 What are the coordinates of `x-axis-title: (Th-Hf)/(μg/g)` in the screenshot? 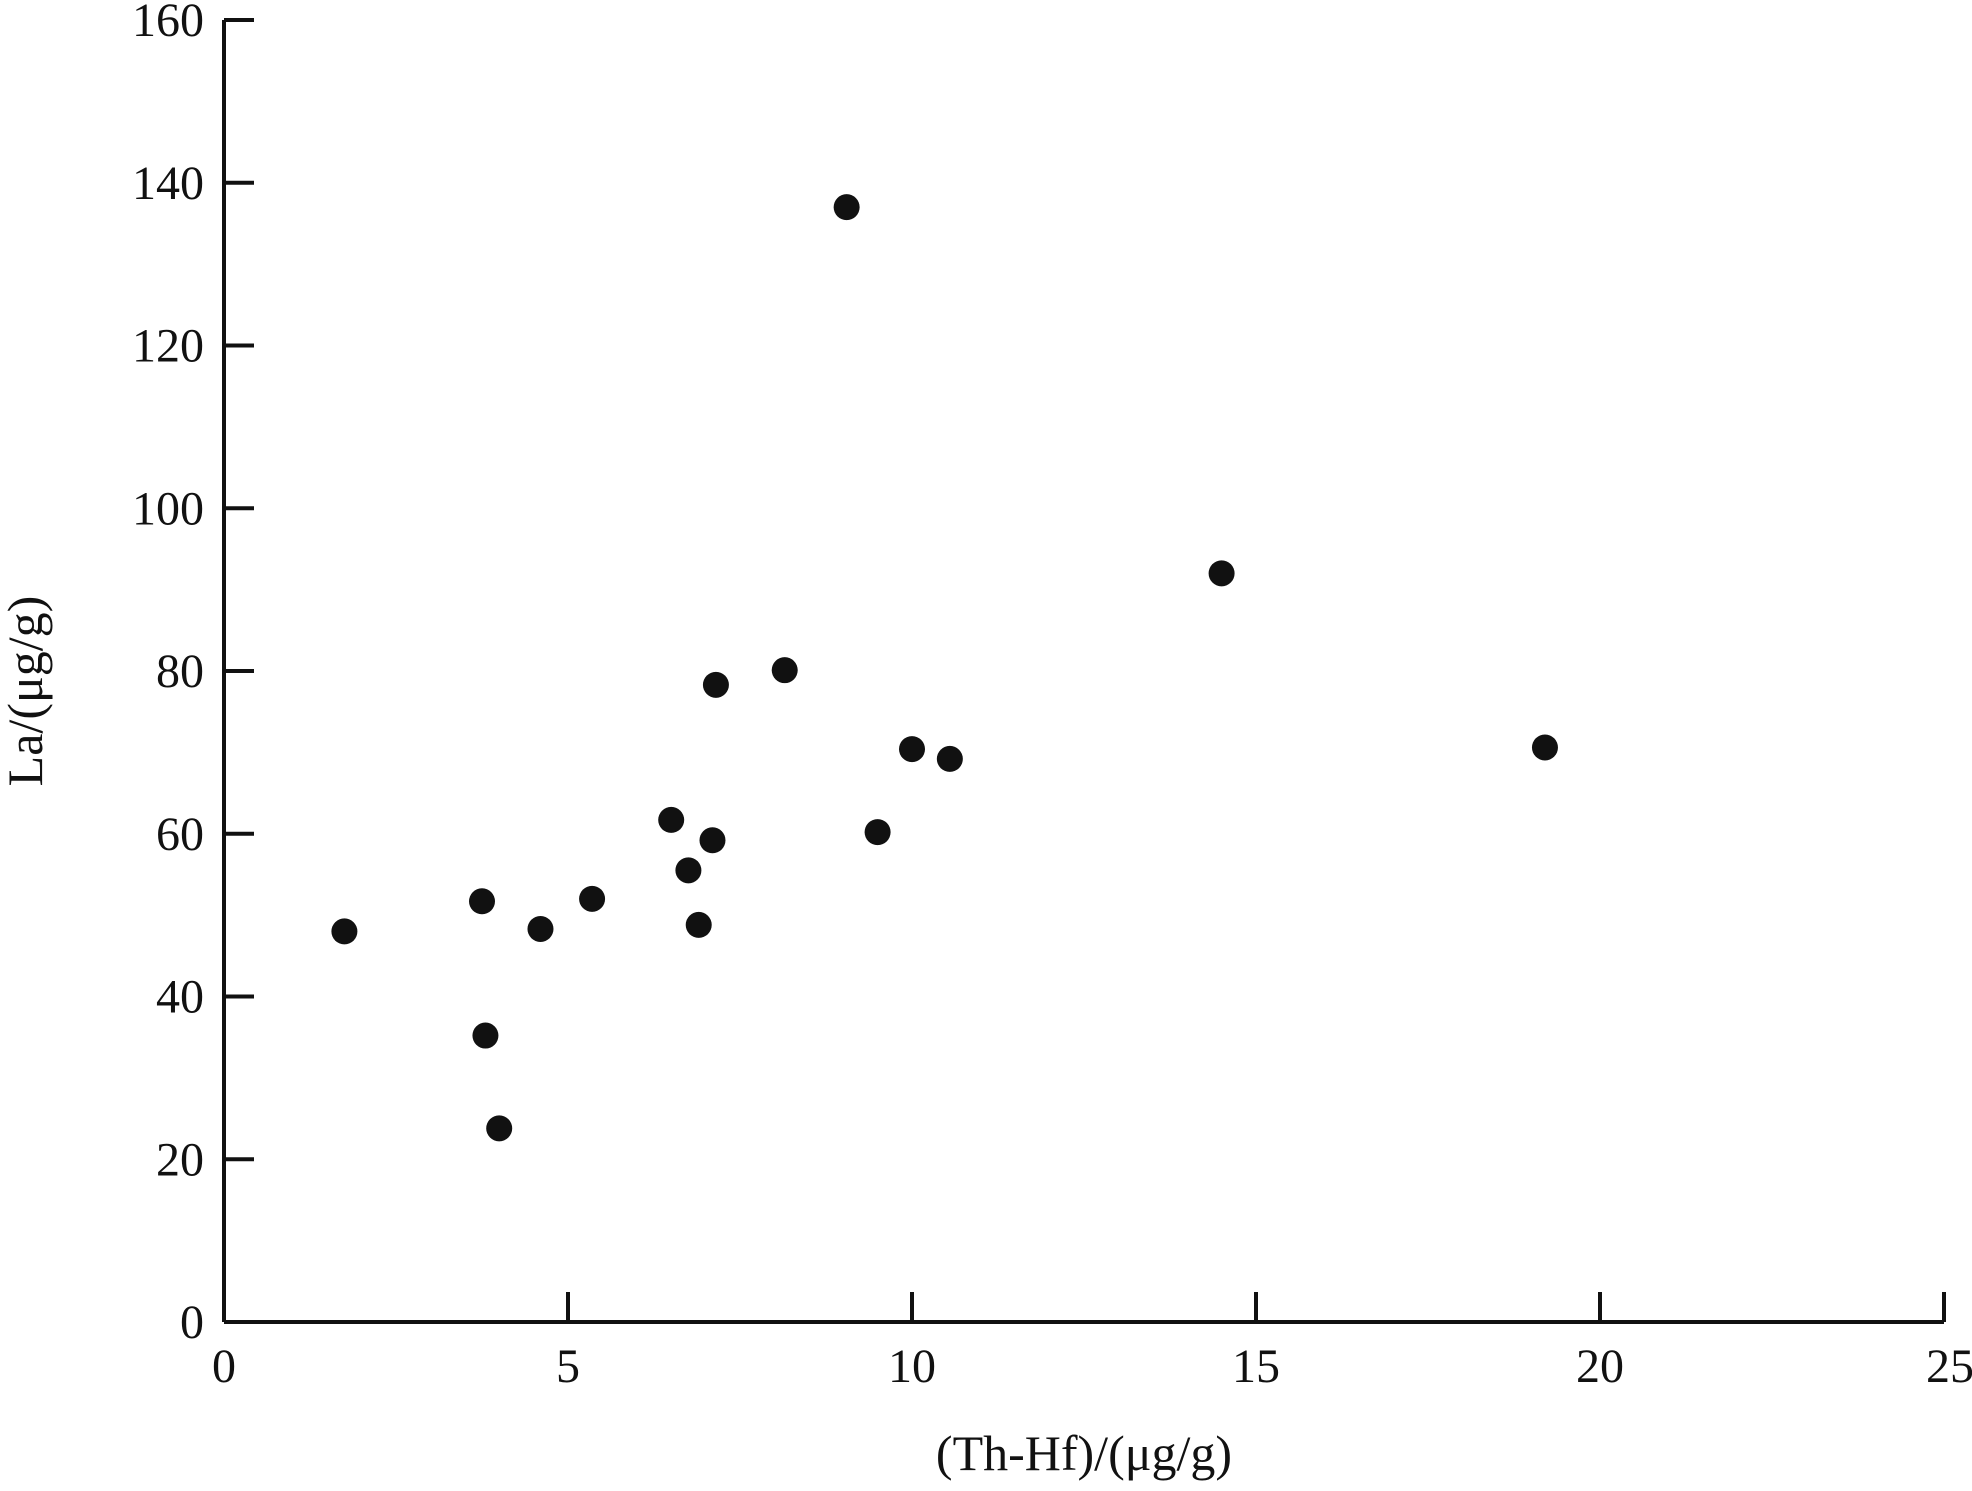 It's located at (1084, 1453).